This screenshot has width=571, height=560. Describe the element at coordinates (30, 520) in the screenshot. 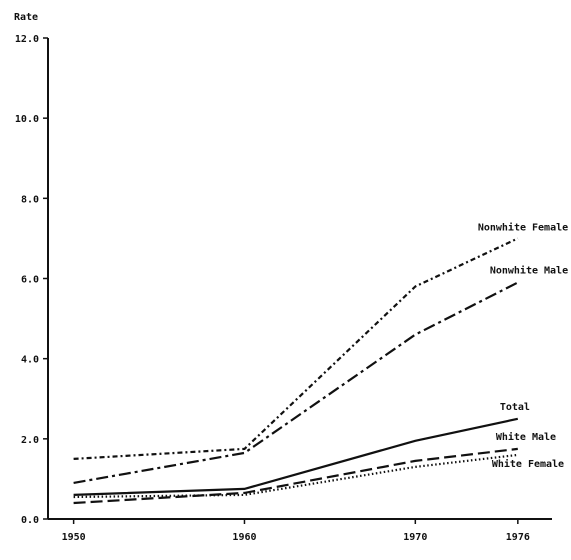

I see `y-tick-label: 0.0` at that location.